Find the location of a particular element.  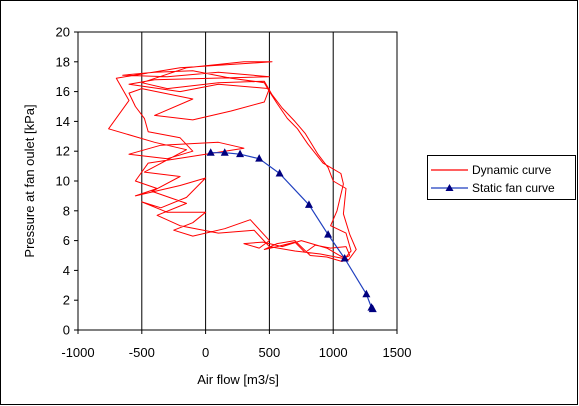

series-static-fan-curve is located at coordinates (291, 230).